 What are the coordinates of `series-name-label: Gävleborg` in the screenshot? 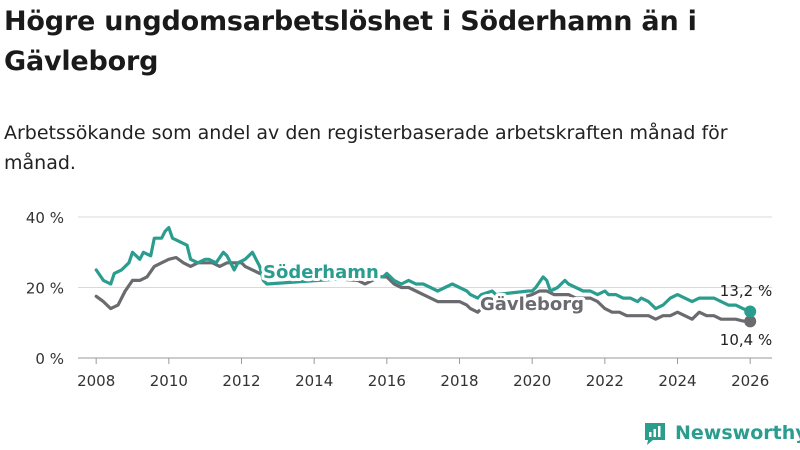 It's located at (532, 304).